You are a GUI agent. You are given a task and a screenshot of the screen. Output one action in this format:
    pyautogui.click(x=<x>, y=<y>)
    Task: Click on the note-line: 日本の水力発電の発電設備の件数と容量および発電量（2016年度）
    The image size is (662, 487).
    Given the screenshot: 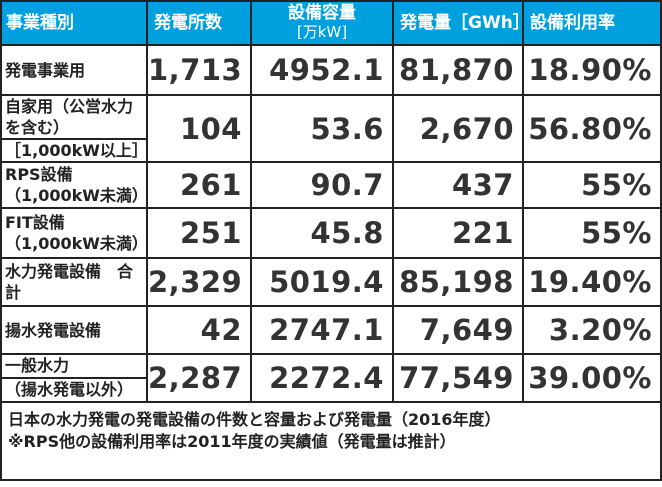 What is the action you would take?
    pyautogui.click(x=254, y=419)
    